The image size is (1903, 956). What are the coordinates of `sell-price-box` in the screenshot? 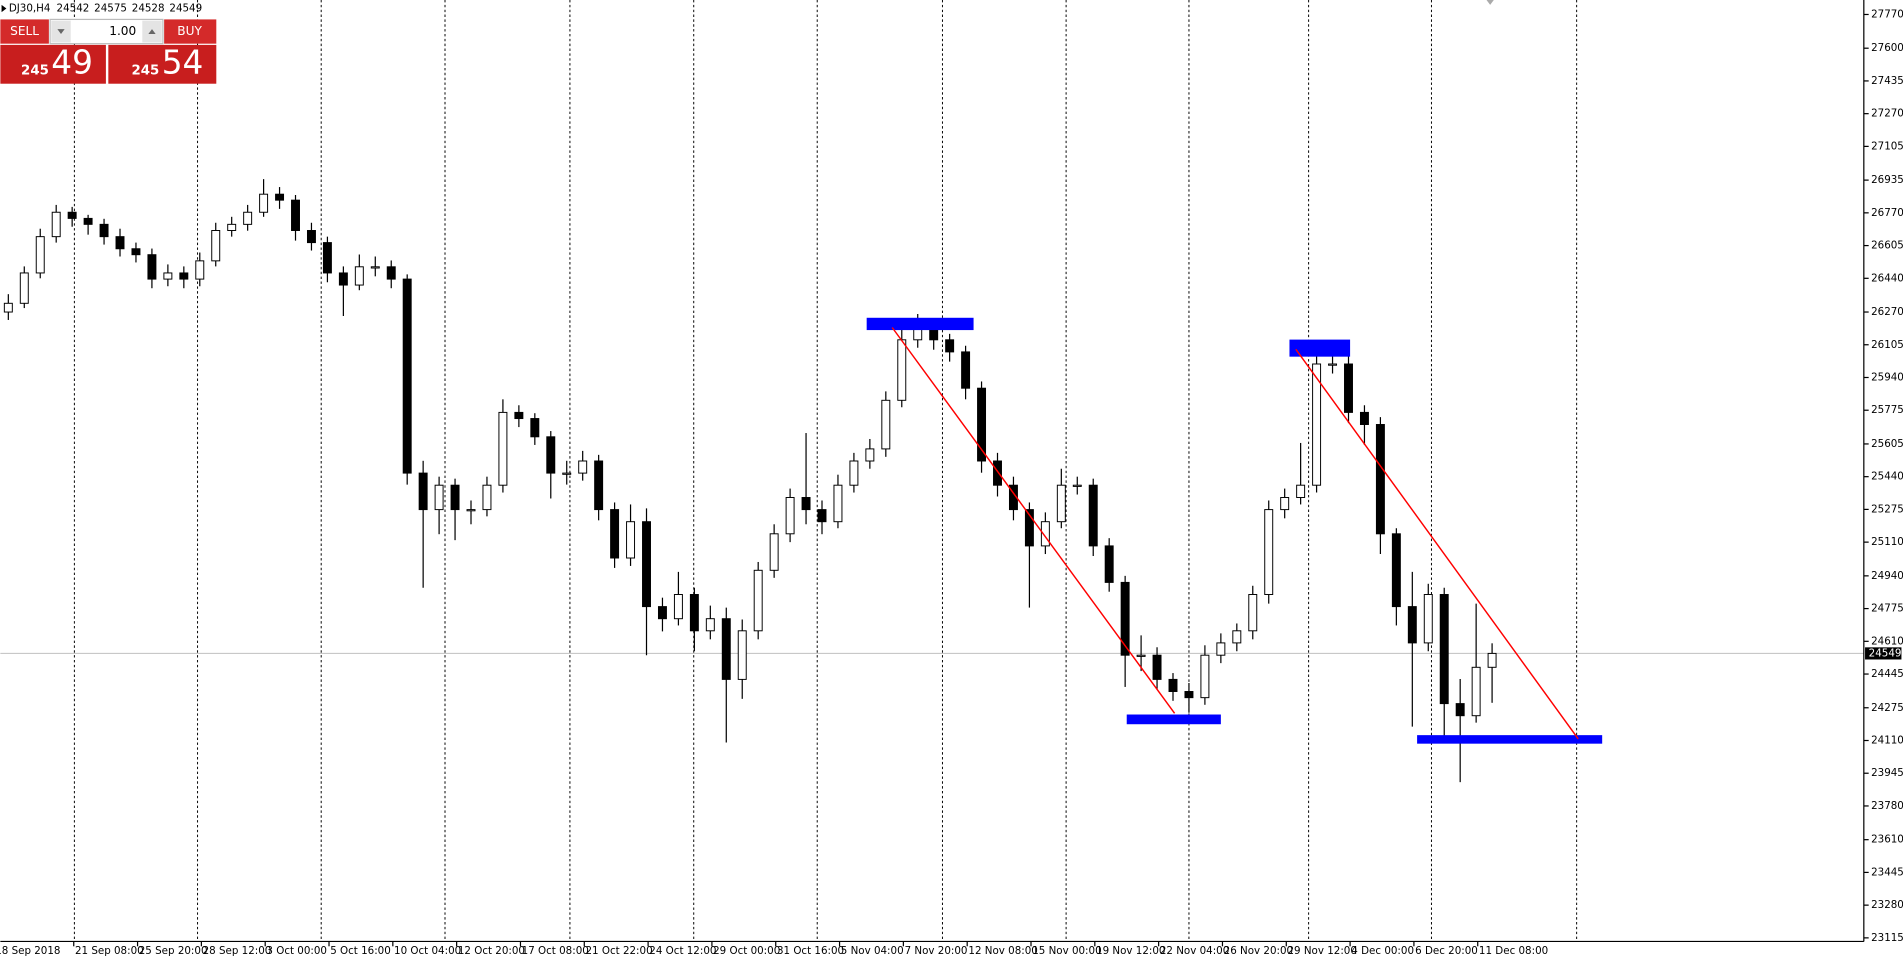 It's located at (53, 64).